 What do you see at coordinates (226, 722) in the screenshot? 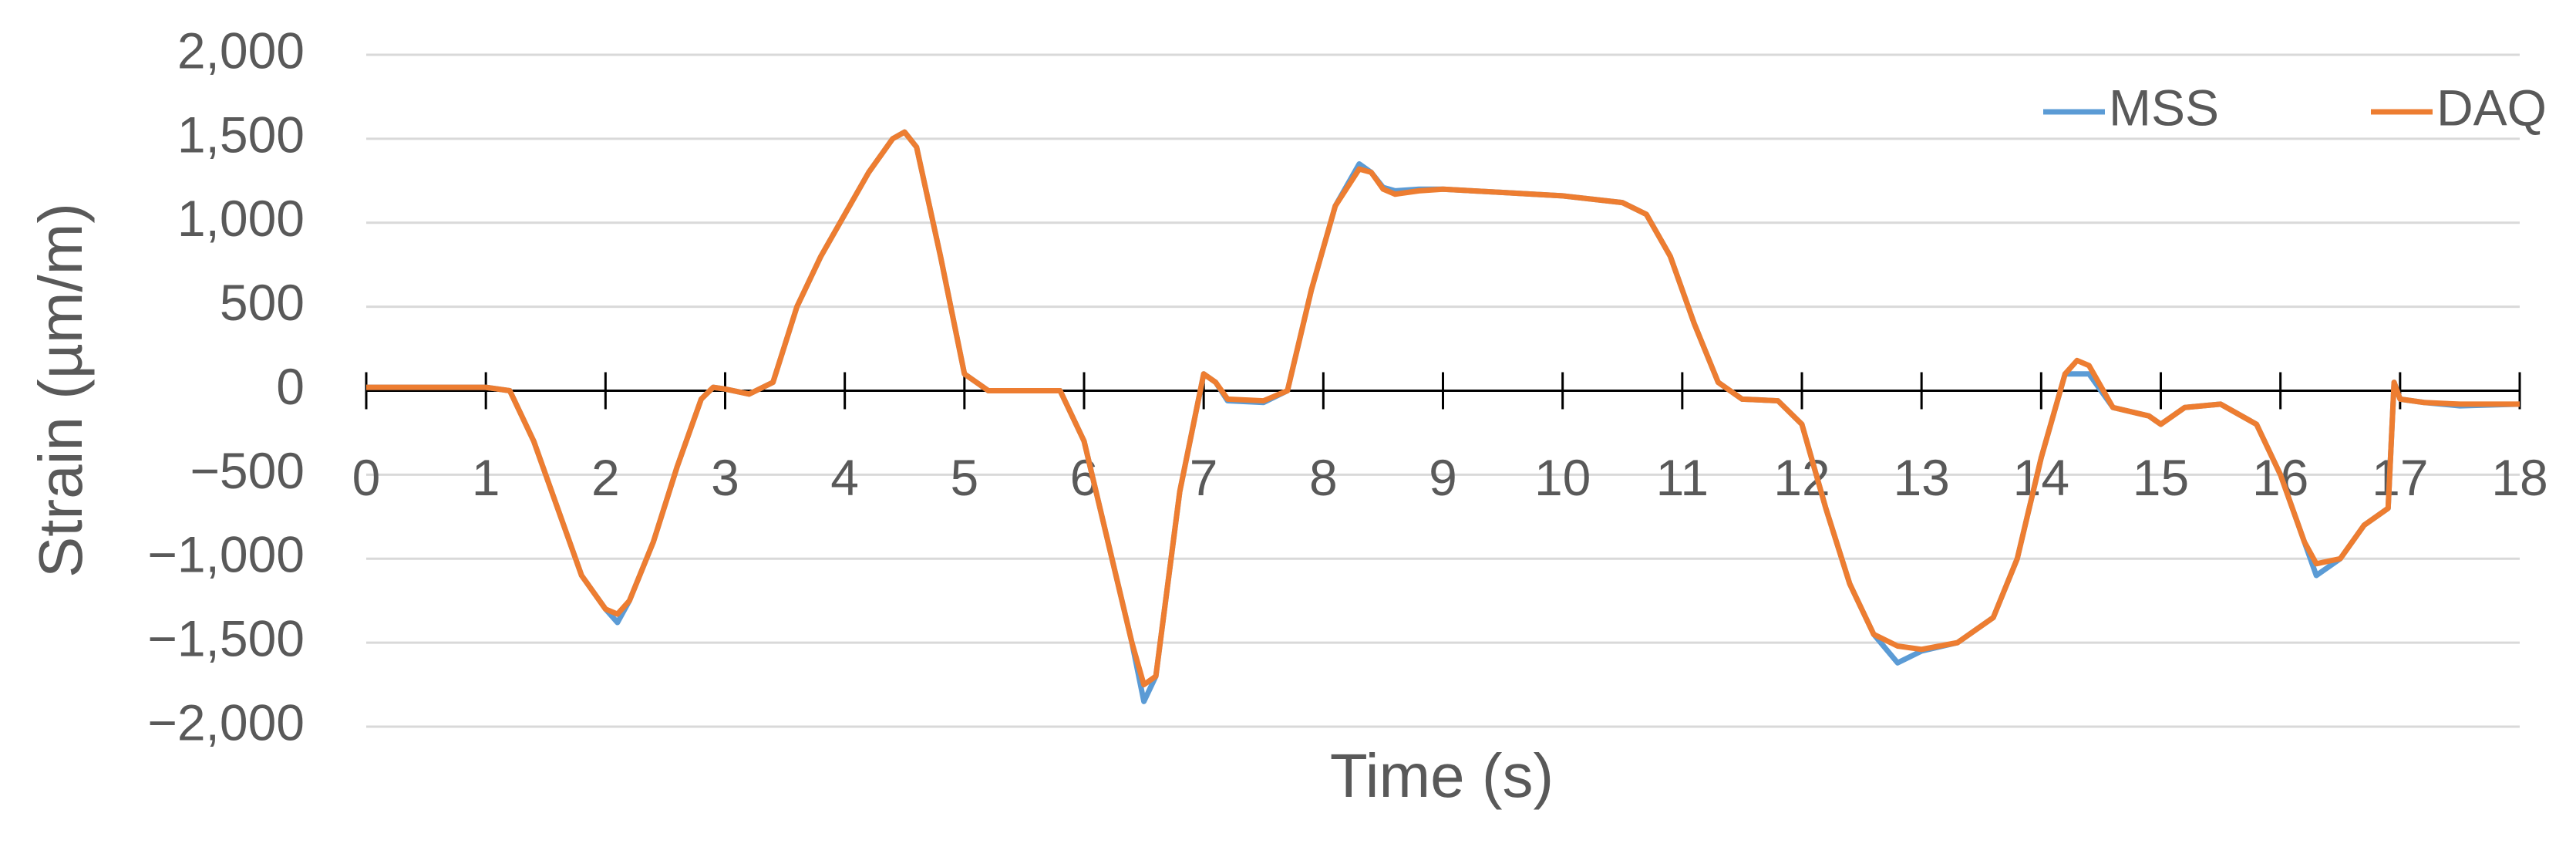
I see `y-tick-label: −2,000` at bounding box center [226, 722].